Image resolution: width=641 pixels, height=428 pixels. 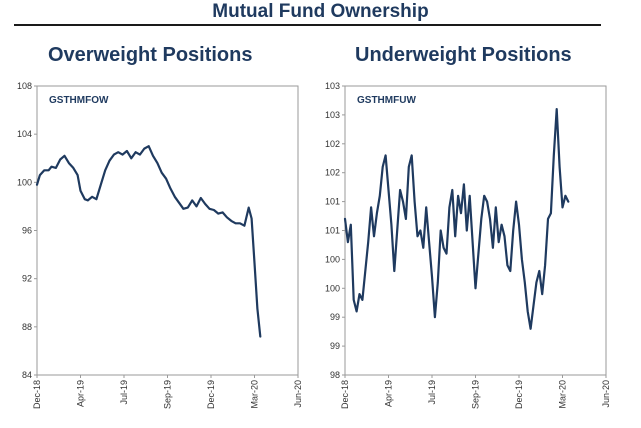 What do you see at coordinates (24, 182) in the screenshot?
I see `left-y-tick-label: 100` at bounding box center [24, 182].